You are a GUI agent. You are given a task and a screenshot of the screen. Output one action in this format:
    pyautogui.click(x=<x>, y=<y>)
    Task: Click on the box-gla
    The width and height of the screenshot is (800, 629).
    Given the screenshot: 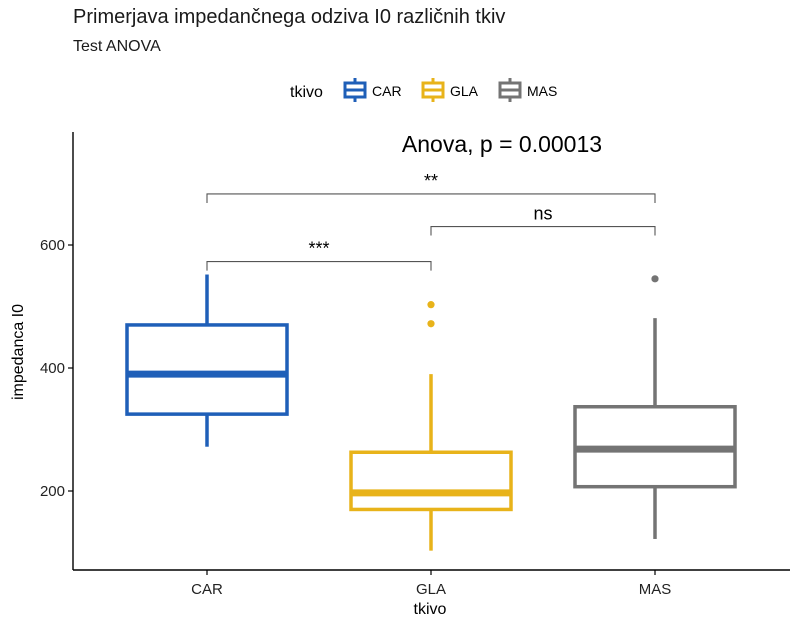 What is the action you would take?
    pyautogui.click(x=431, y=426)
    